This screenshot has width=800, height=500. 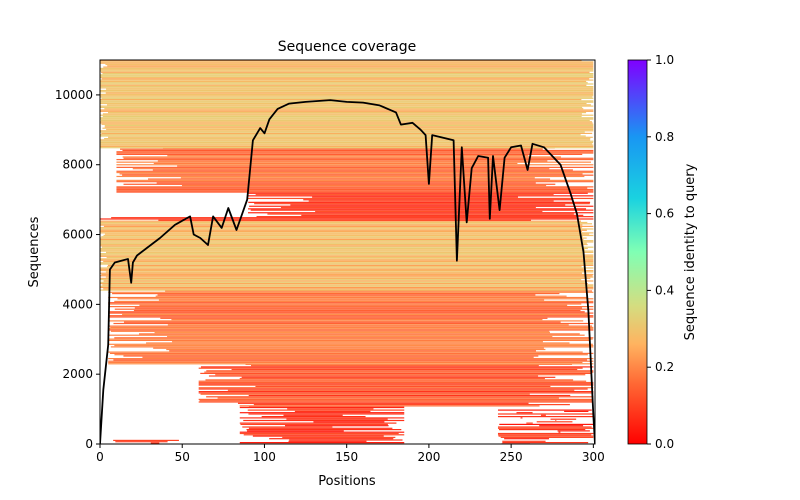 I want to click on colorbar-tick-label: 0.0, so click(x=664, y=444).